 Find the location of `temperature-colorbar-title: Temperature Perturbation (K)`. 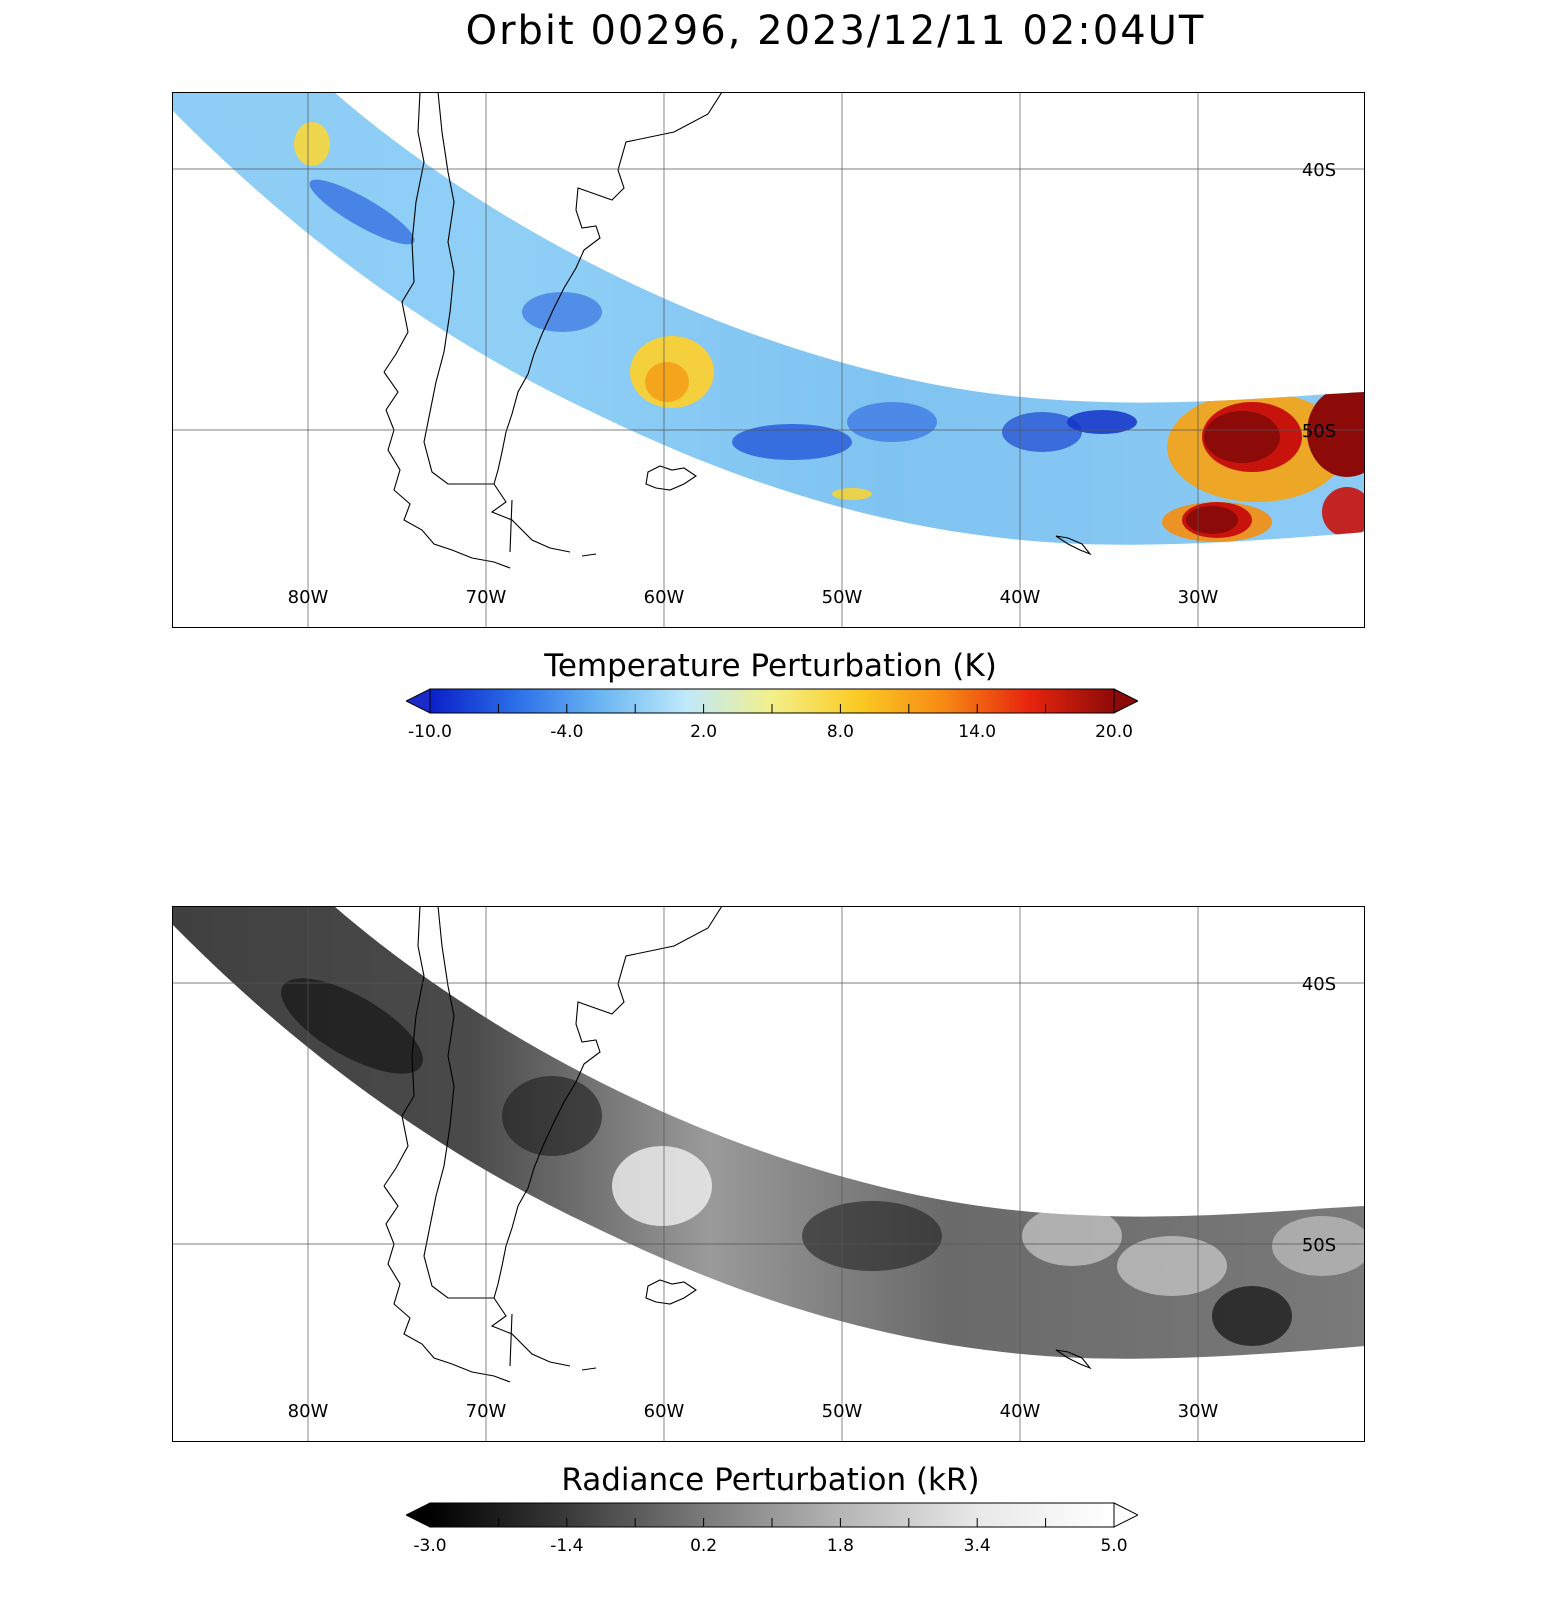

temperature-colorbar-title: Temperature Perturbation (K) is located at coordinates (770, 666).